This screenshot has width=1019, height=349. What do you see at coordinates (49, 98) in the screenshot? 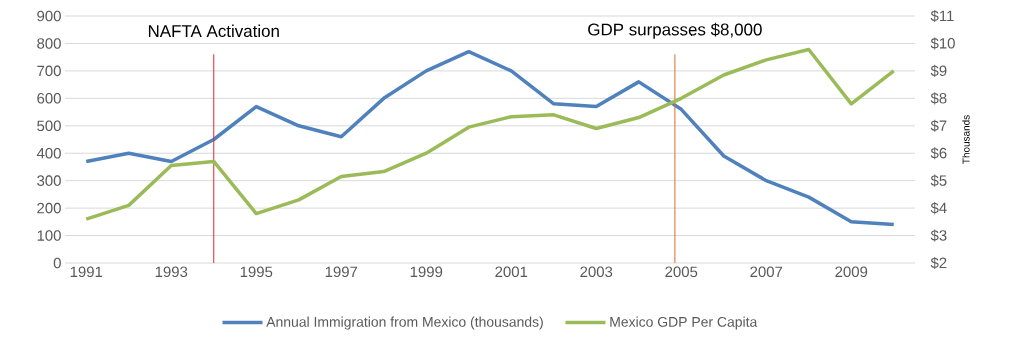
I see `y-tick-label: 600` at bounding box center [49, 98].